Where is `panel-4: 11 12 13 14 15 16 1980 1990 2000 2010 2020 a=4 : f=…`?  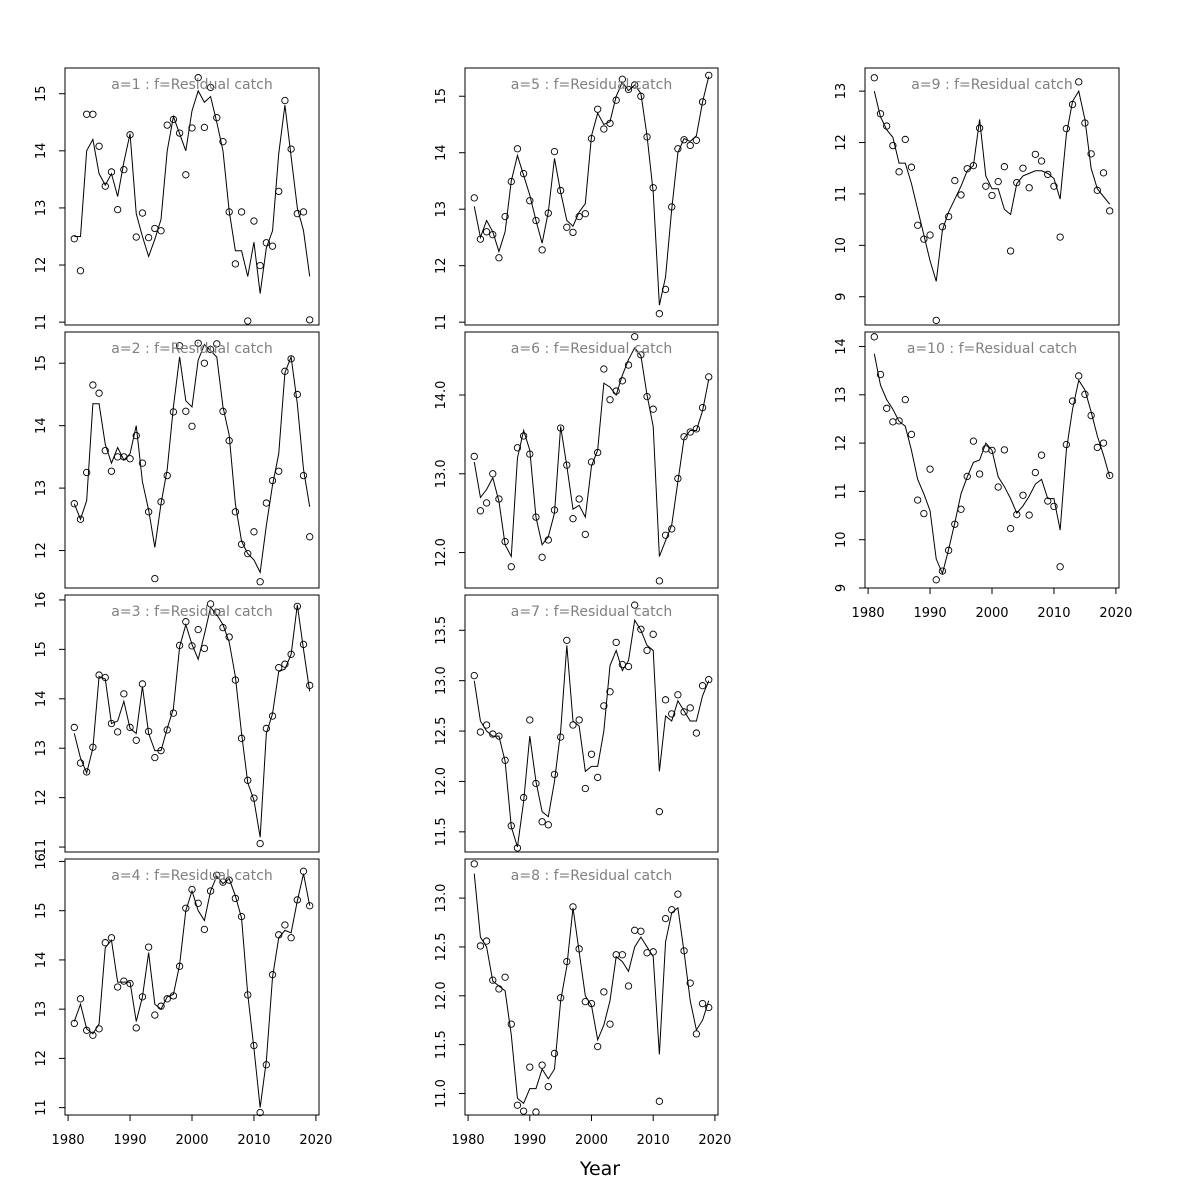 panel-4: 11 12 13 14 15 16 1980 1990 2000 2010 2020 a=4 : f=… is located at coordinates (183, 1000).